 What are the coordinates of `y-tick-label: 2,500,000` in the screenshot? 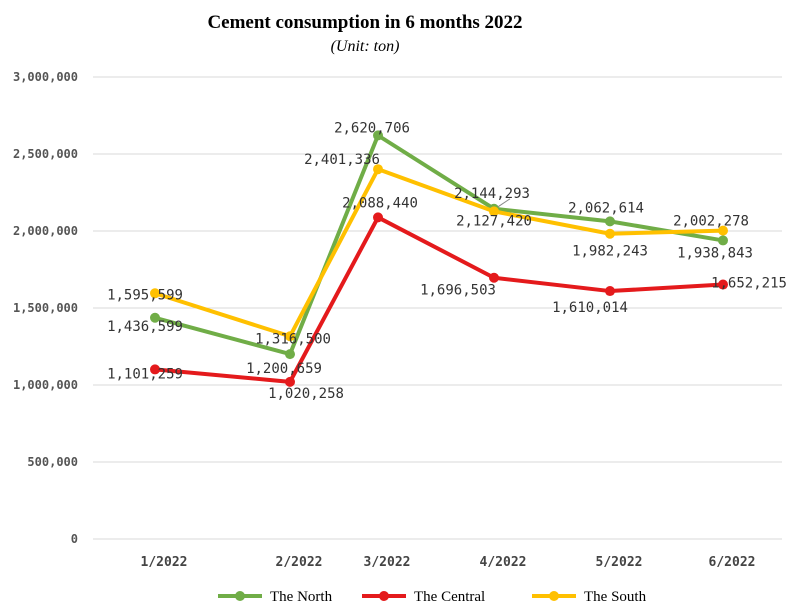 It's located at (45, 154).